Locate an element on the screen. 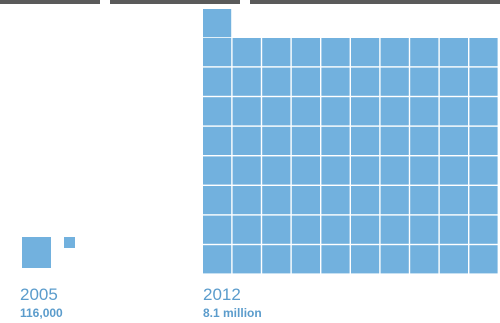 This screenshot has height=323, width=500. unit-square-2005 is located at coordinates (36, 252).